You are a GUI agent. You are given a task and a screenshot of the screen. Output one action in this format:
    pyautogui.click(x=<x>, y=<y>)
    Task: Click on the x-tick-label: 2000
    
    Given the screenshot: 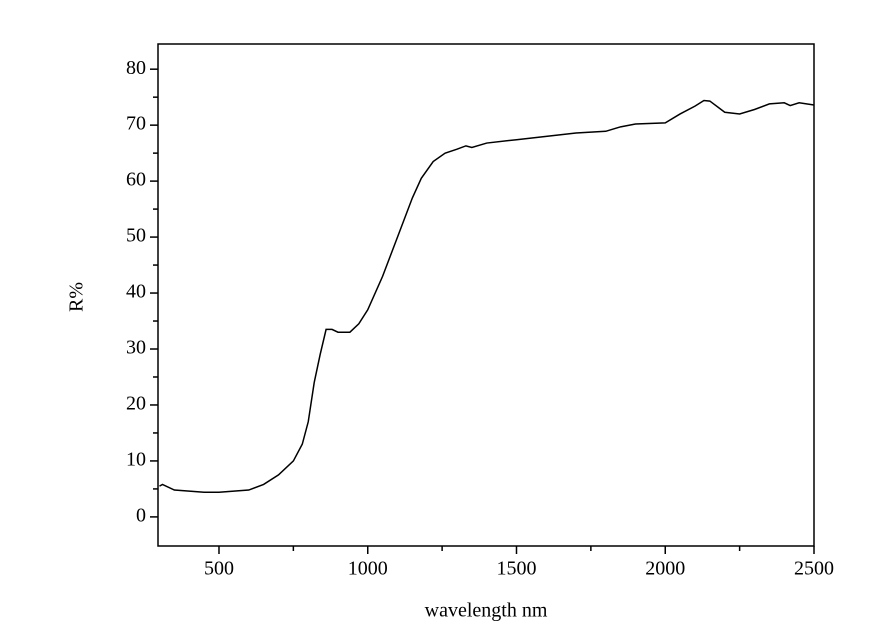 What is the action you would take?
    pyautogui.click(x=665, y=569)
    